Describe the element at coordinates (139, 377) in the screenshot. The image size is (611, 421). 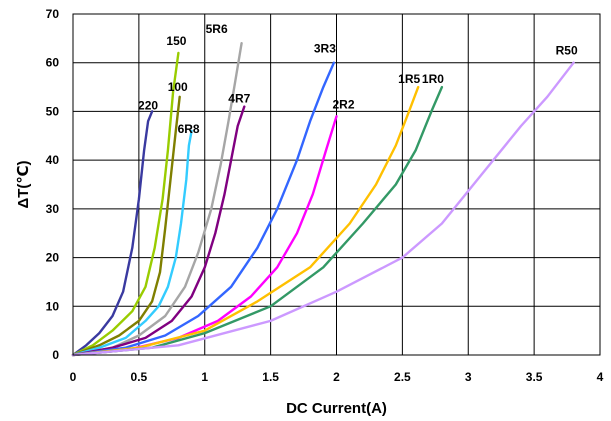
I see `x-tick-label: 0.5` at that location.